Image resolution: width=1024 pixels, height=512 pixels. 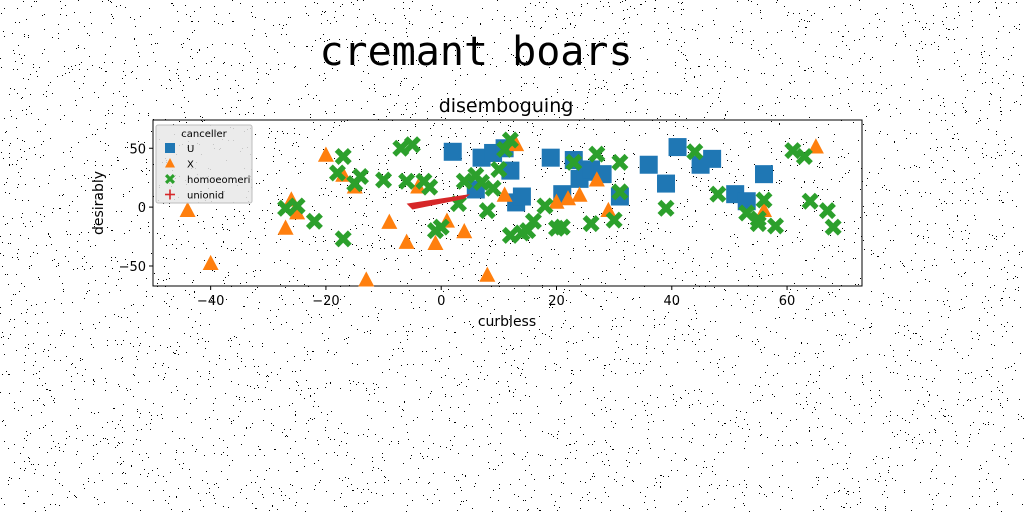 What do you see at coordinates (205, 196) in the screenshot?
I see `legend-label-unionid: unionid` at bounding box center [205, 196].